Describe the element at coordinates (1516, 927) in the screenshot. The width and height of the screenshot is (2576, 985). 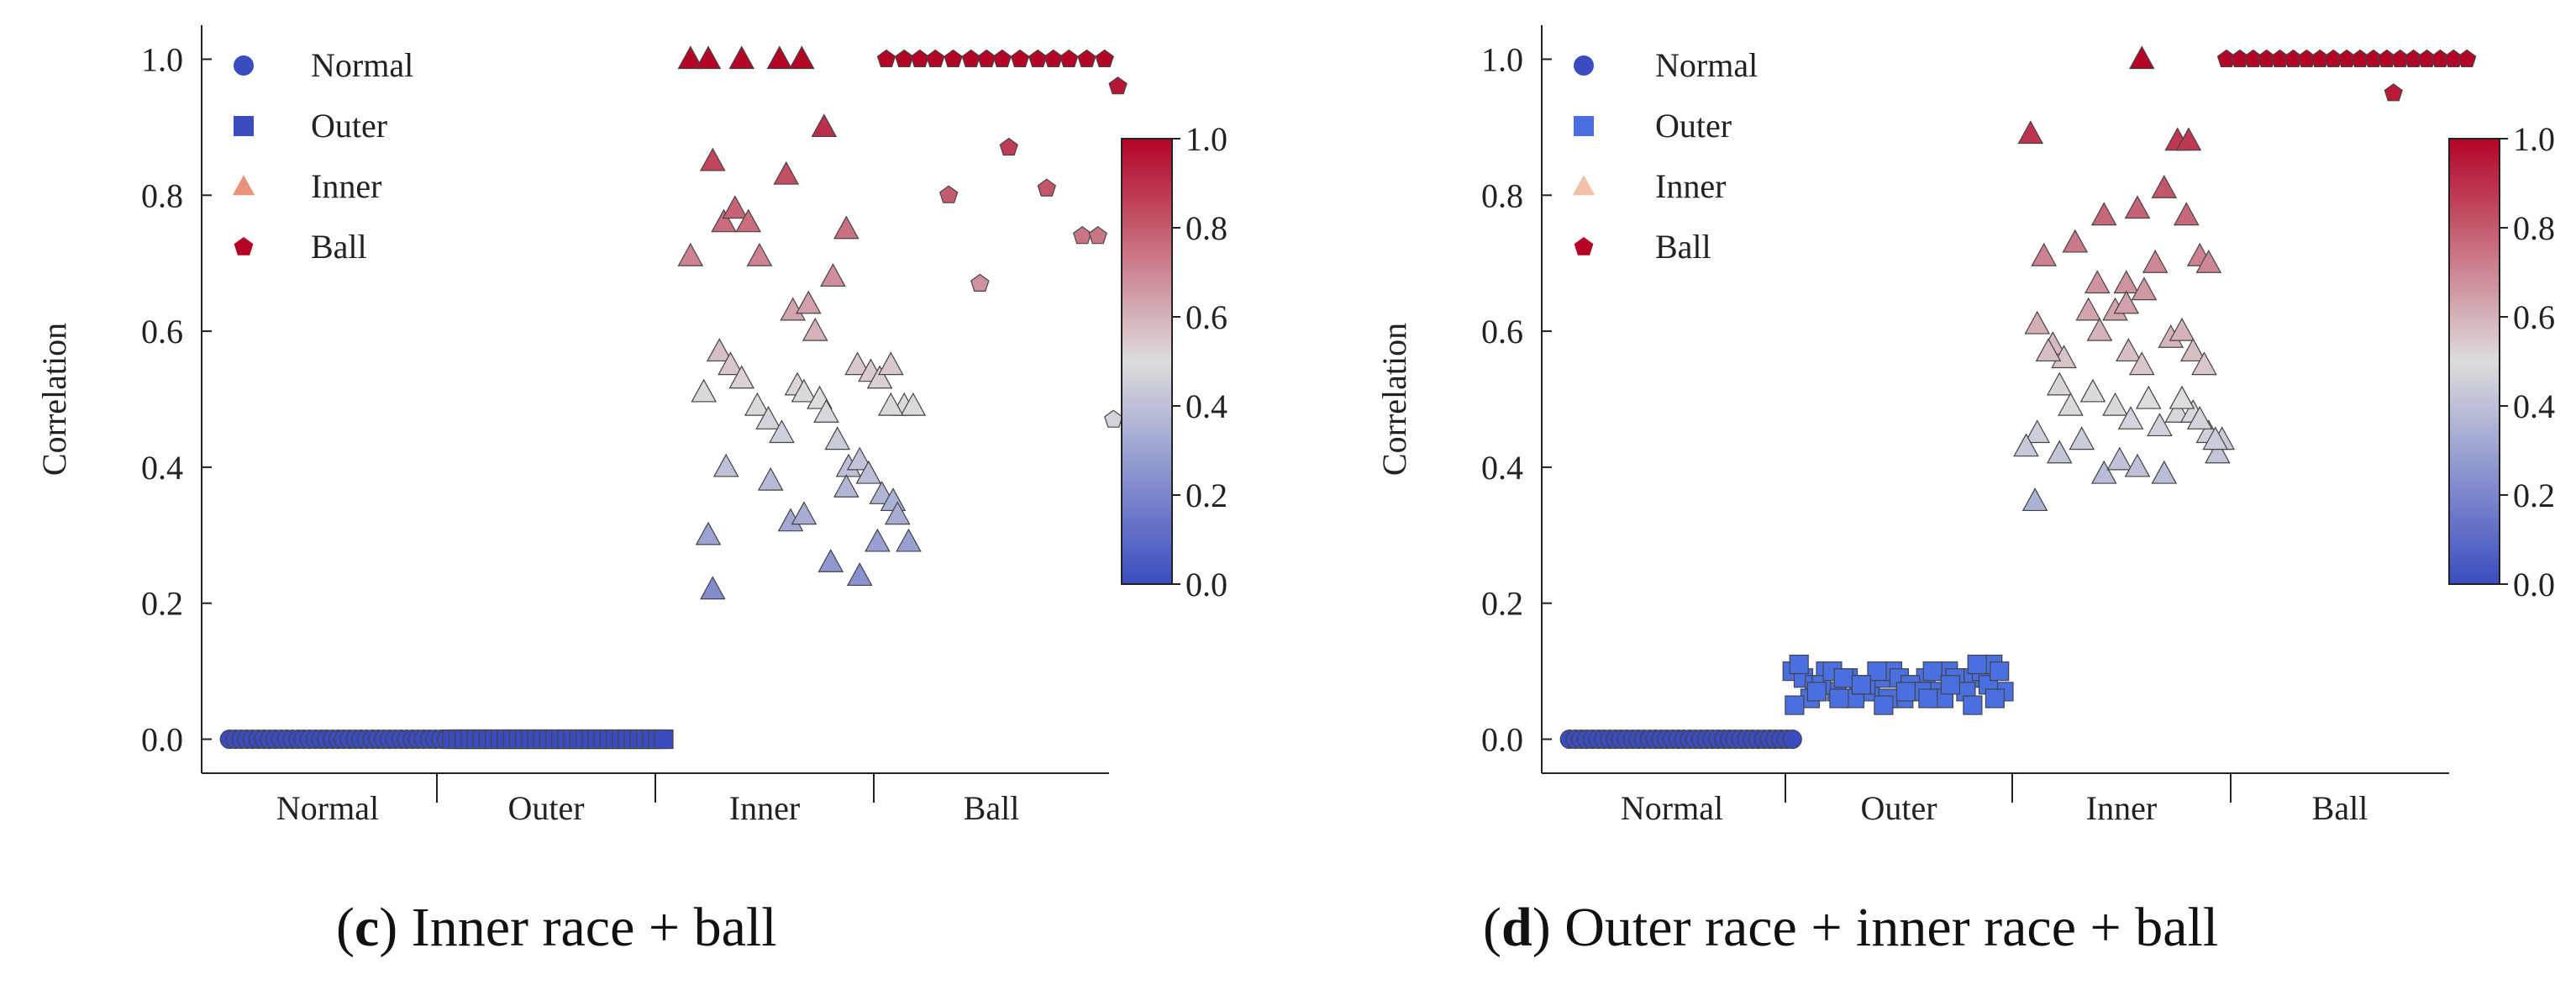
I see `caption-letter: d` at that location.